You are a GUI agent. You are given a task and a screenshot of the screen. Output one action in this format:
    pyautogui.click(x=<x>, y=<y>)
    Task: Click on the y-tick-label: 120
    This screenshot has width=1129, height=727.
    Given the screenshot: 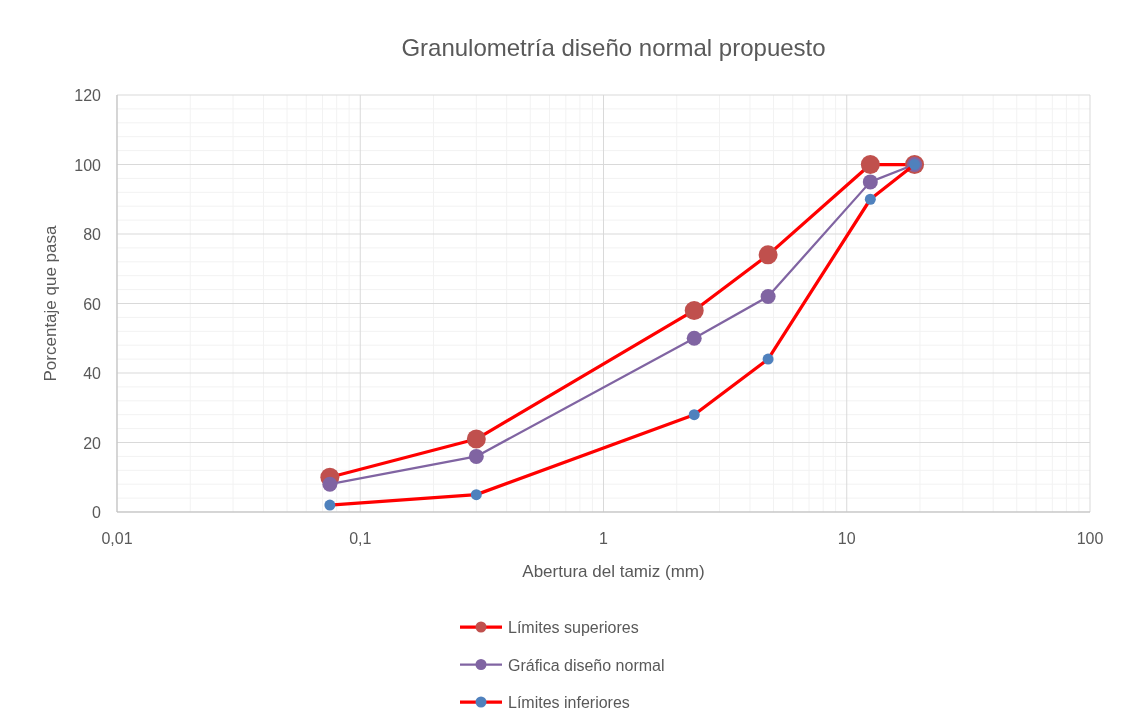 What is the action you would take?
    pyautogui.click(x=88, y=95)
    